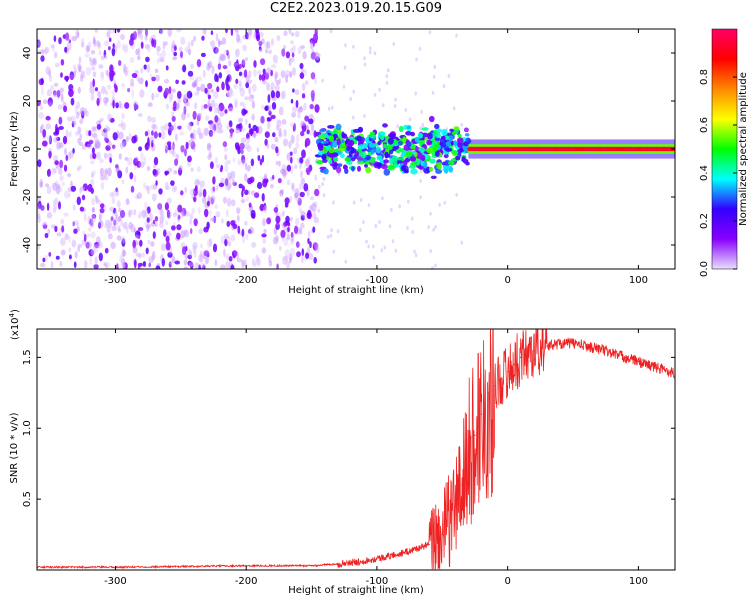 Image resolution: width=750 pixels, height=600 pixels. Describe the element at coordinates (14, 324) in the screenshot. I see `svg-text: (x104)` at that location.